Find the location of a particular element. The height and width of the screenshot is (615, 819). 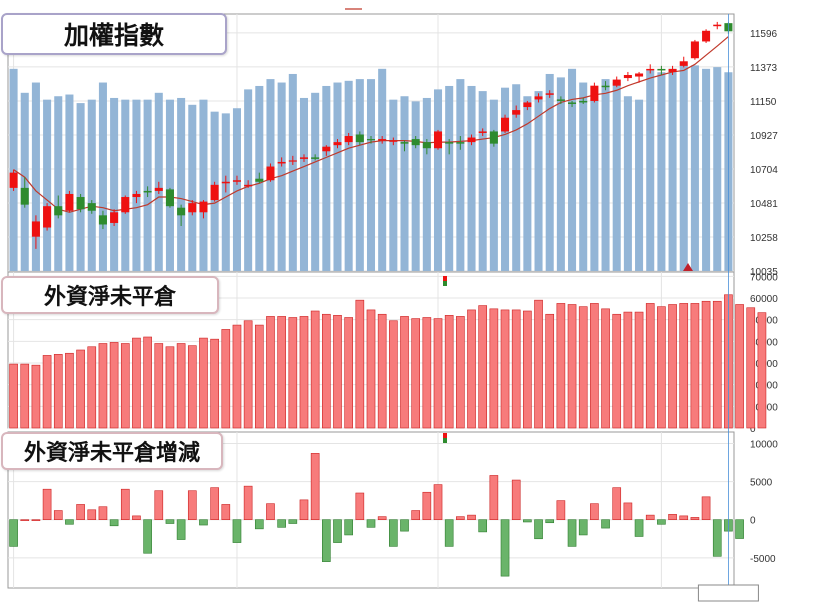

index-y-tick-label: 10704 is located at coordinates (764, 170).